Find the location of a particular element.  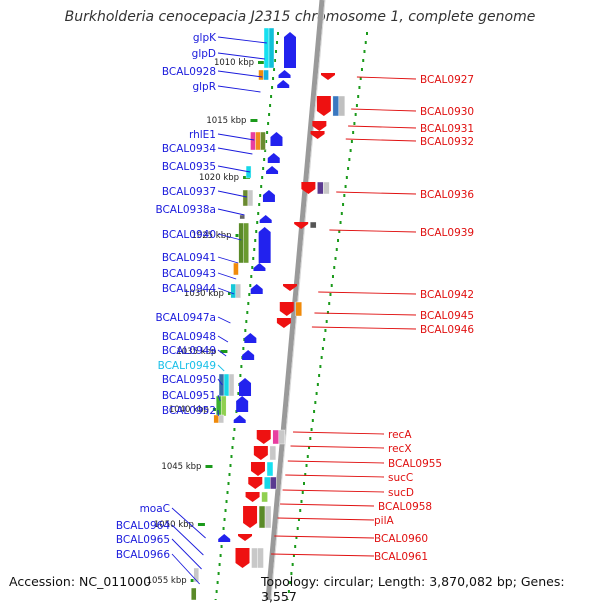

kbp-tick-mark is located at coordinates (201, 524).